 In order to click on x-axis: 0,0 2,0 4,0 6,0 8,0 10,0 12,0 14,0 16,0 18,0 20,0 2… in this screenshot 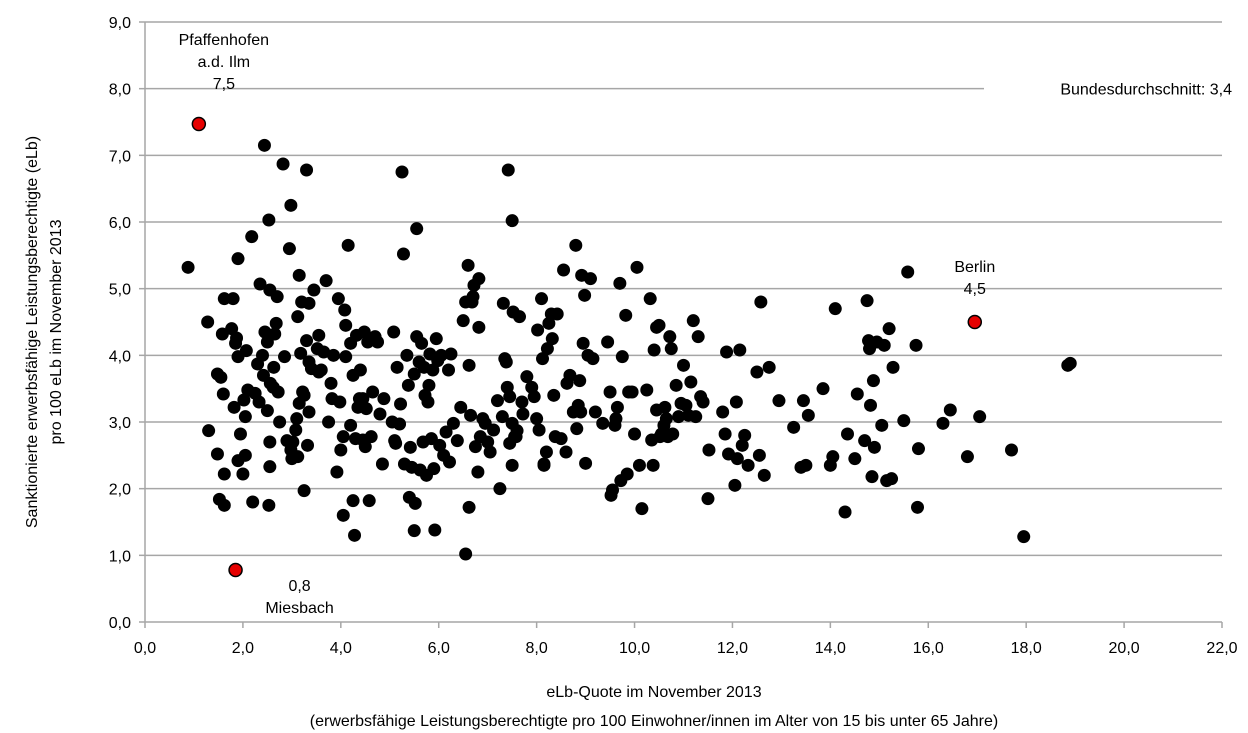, I will do `click(686, 639)`.